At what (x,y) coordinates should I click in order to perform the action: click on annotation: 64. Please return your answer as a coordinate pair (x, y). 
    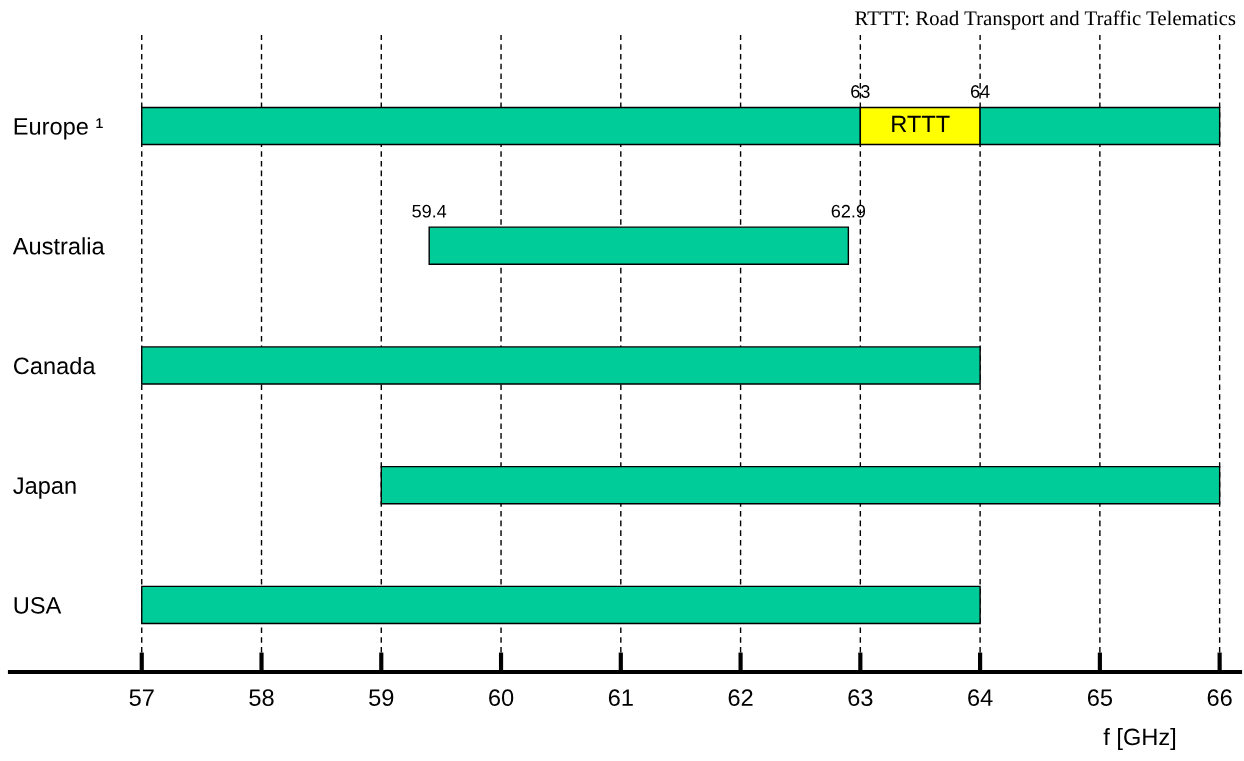
    Looking at the image, I should click on (980, 91).